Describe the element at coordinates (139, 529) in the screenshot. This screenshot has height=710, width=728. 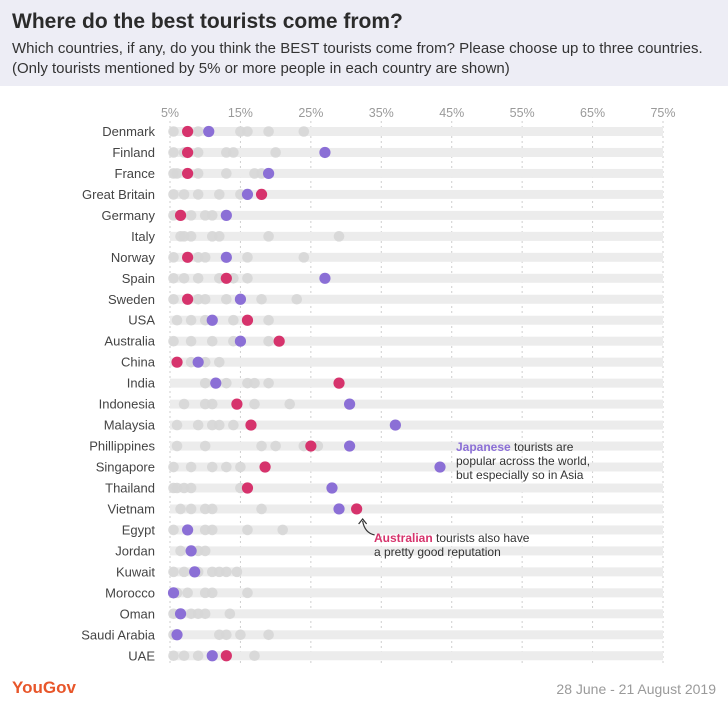
I see `category-label: Egypt` at that location.